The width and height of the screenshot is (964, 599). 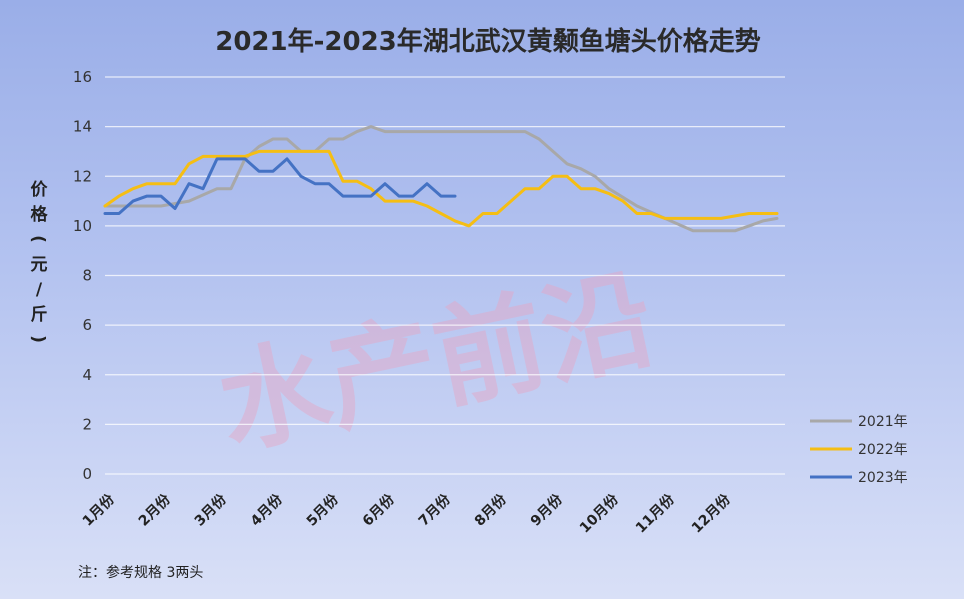 What do you see at coordinates (883, 422) in the screenshot?
I see `legend-label-1: 2021年` at bounding box center [883, 422].